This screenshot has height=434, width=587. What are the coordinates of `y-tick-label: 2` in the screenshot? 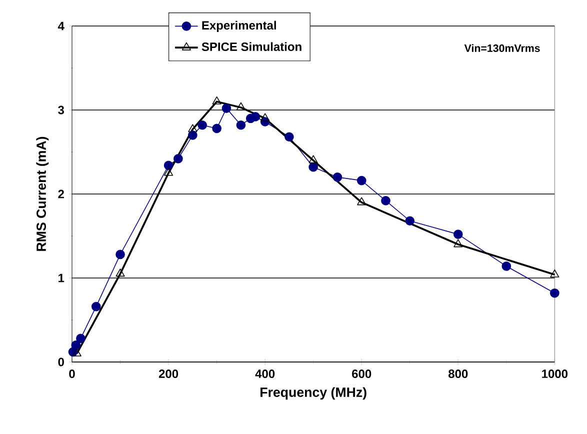 It's located at (61, 194).